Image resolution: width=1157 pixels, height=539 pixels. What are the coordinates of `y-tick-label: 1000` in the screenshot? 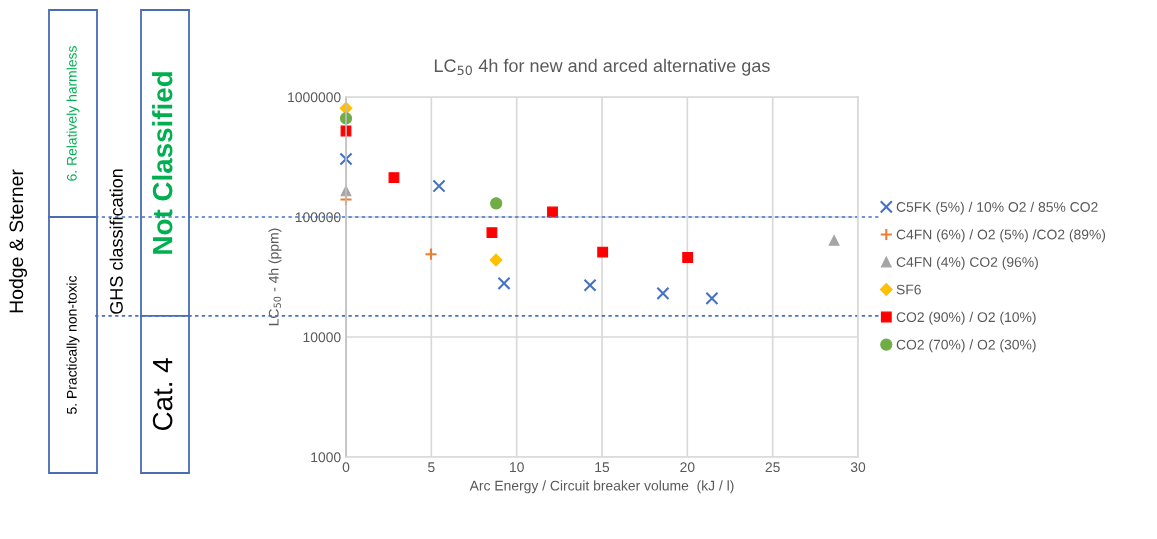 It's located at (326, 457).